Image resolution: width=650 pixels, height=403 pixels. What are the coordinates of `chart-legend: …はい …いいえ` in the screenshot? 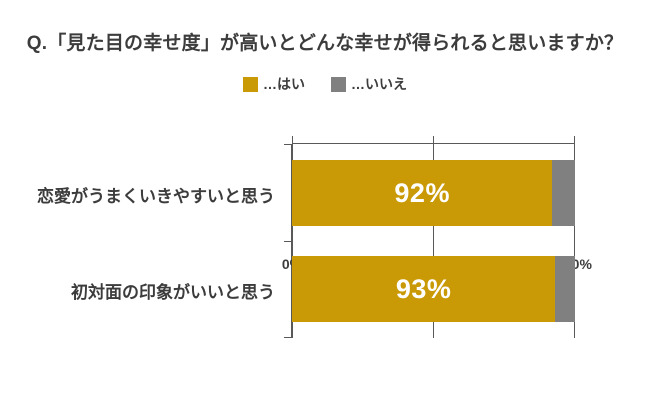 It's located at (325, 84).